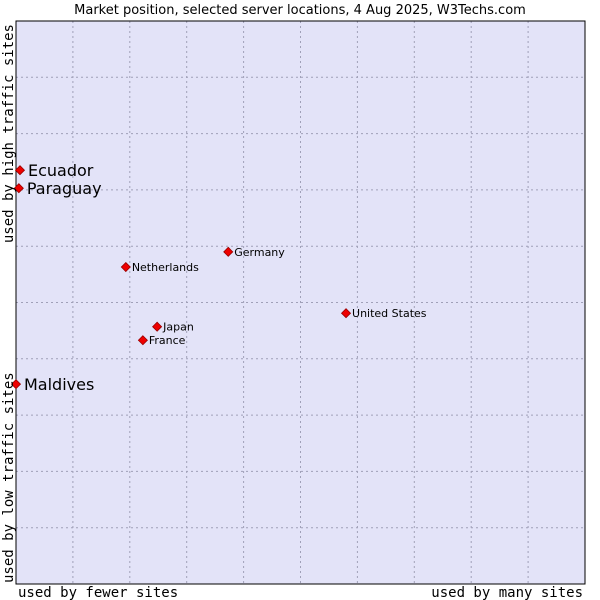  I want to click on y-axis-high-label: used by high traffic sites, so click(9, 133).